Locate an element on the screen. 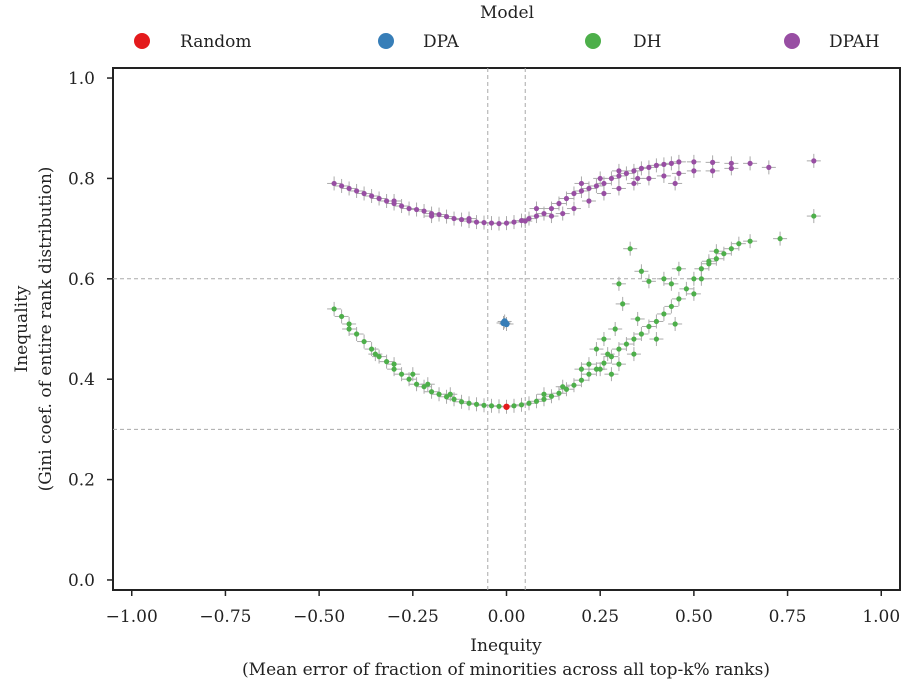 The height and width of the screenshot is (687, 910). x-tick-label: −0.75 is located at coordinates (225, 617).